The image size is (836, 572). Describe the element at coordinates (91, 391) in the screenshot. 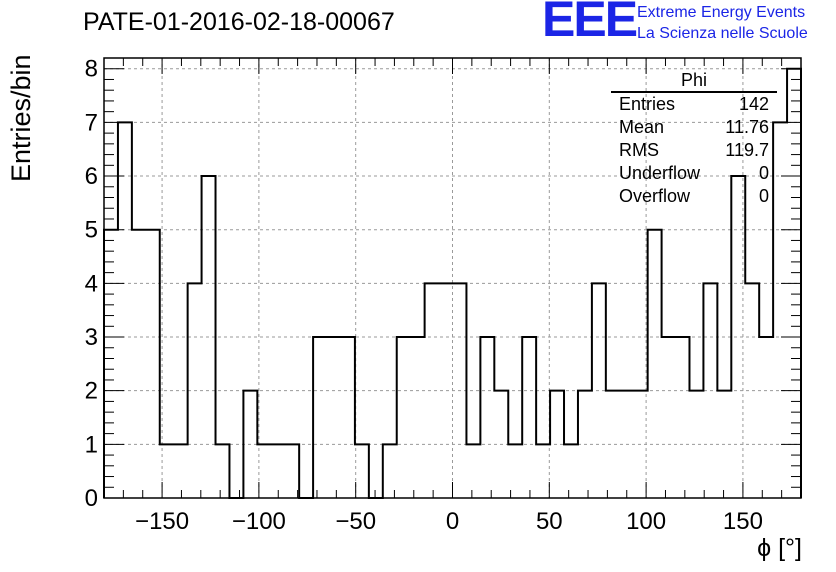

I see `y-tick-label: 2` at that location.